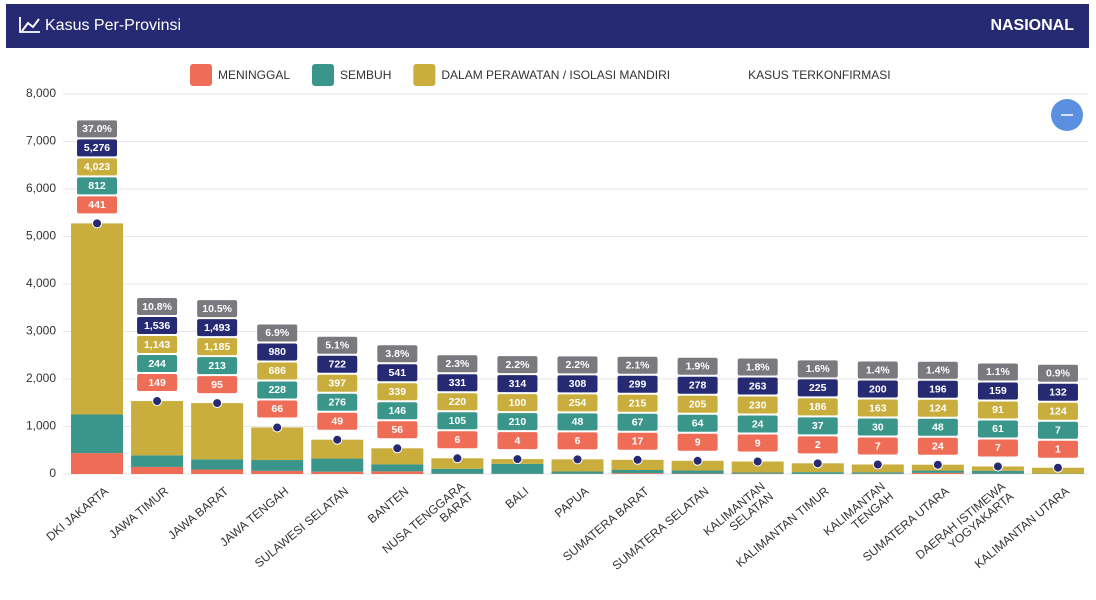  I want to click on data-label: 263, so click(758, 386).